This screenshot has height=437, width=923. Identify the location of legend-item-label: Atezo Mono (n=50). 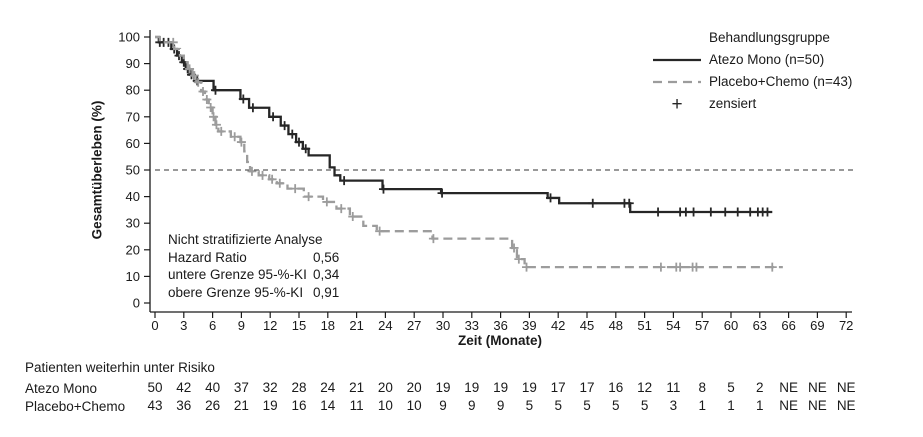
(767, 59).